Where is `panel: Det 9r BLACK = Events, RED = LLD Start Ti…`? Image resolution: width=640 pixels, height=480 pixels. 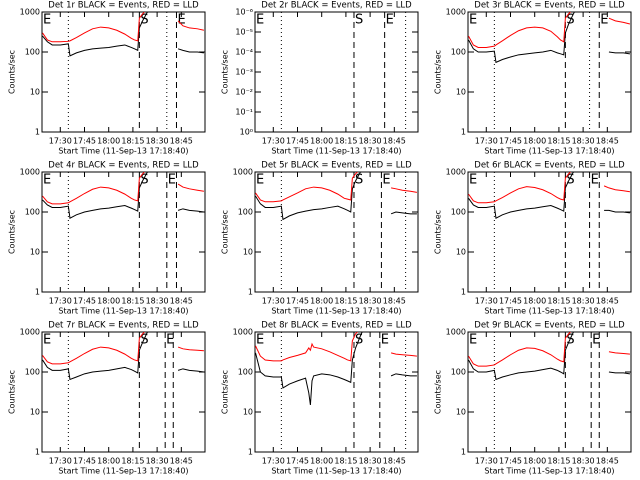 panel: Det 9r BLACK = Events, RED = LLD Start Ti… is located at coordinates (533, 398).